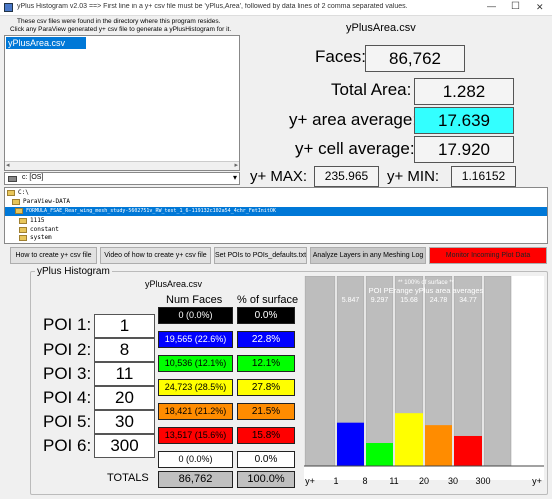 The width and height of the screenshot is (552, 499). I want to click on file-list-scrollbar: ◂ ▸, so click(122, 165).